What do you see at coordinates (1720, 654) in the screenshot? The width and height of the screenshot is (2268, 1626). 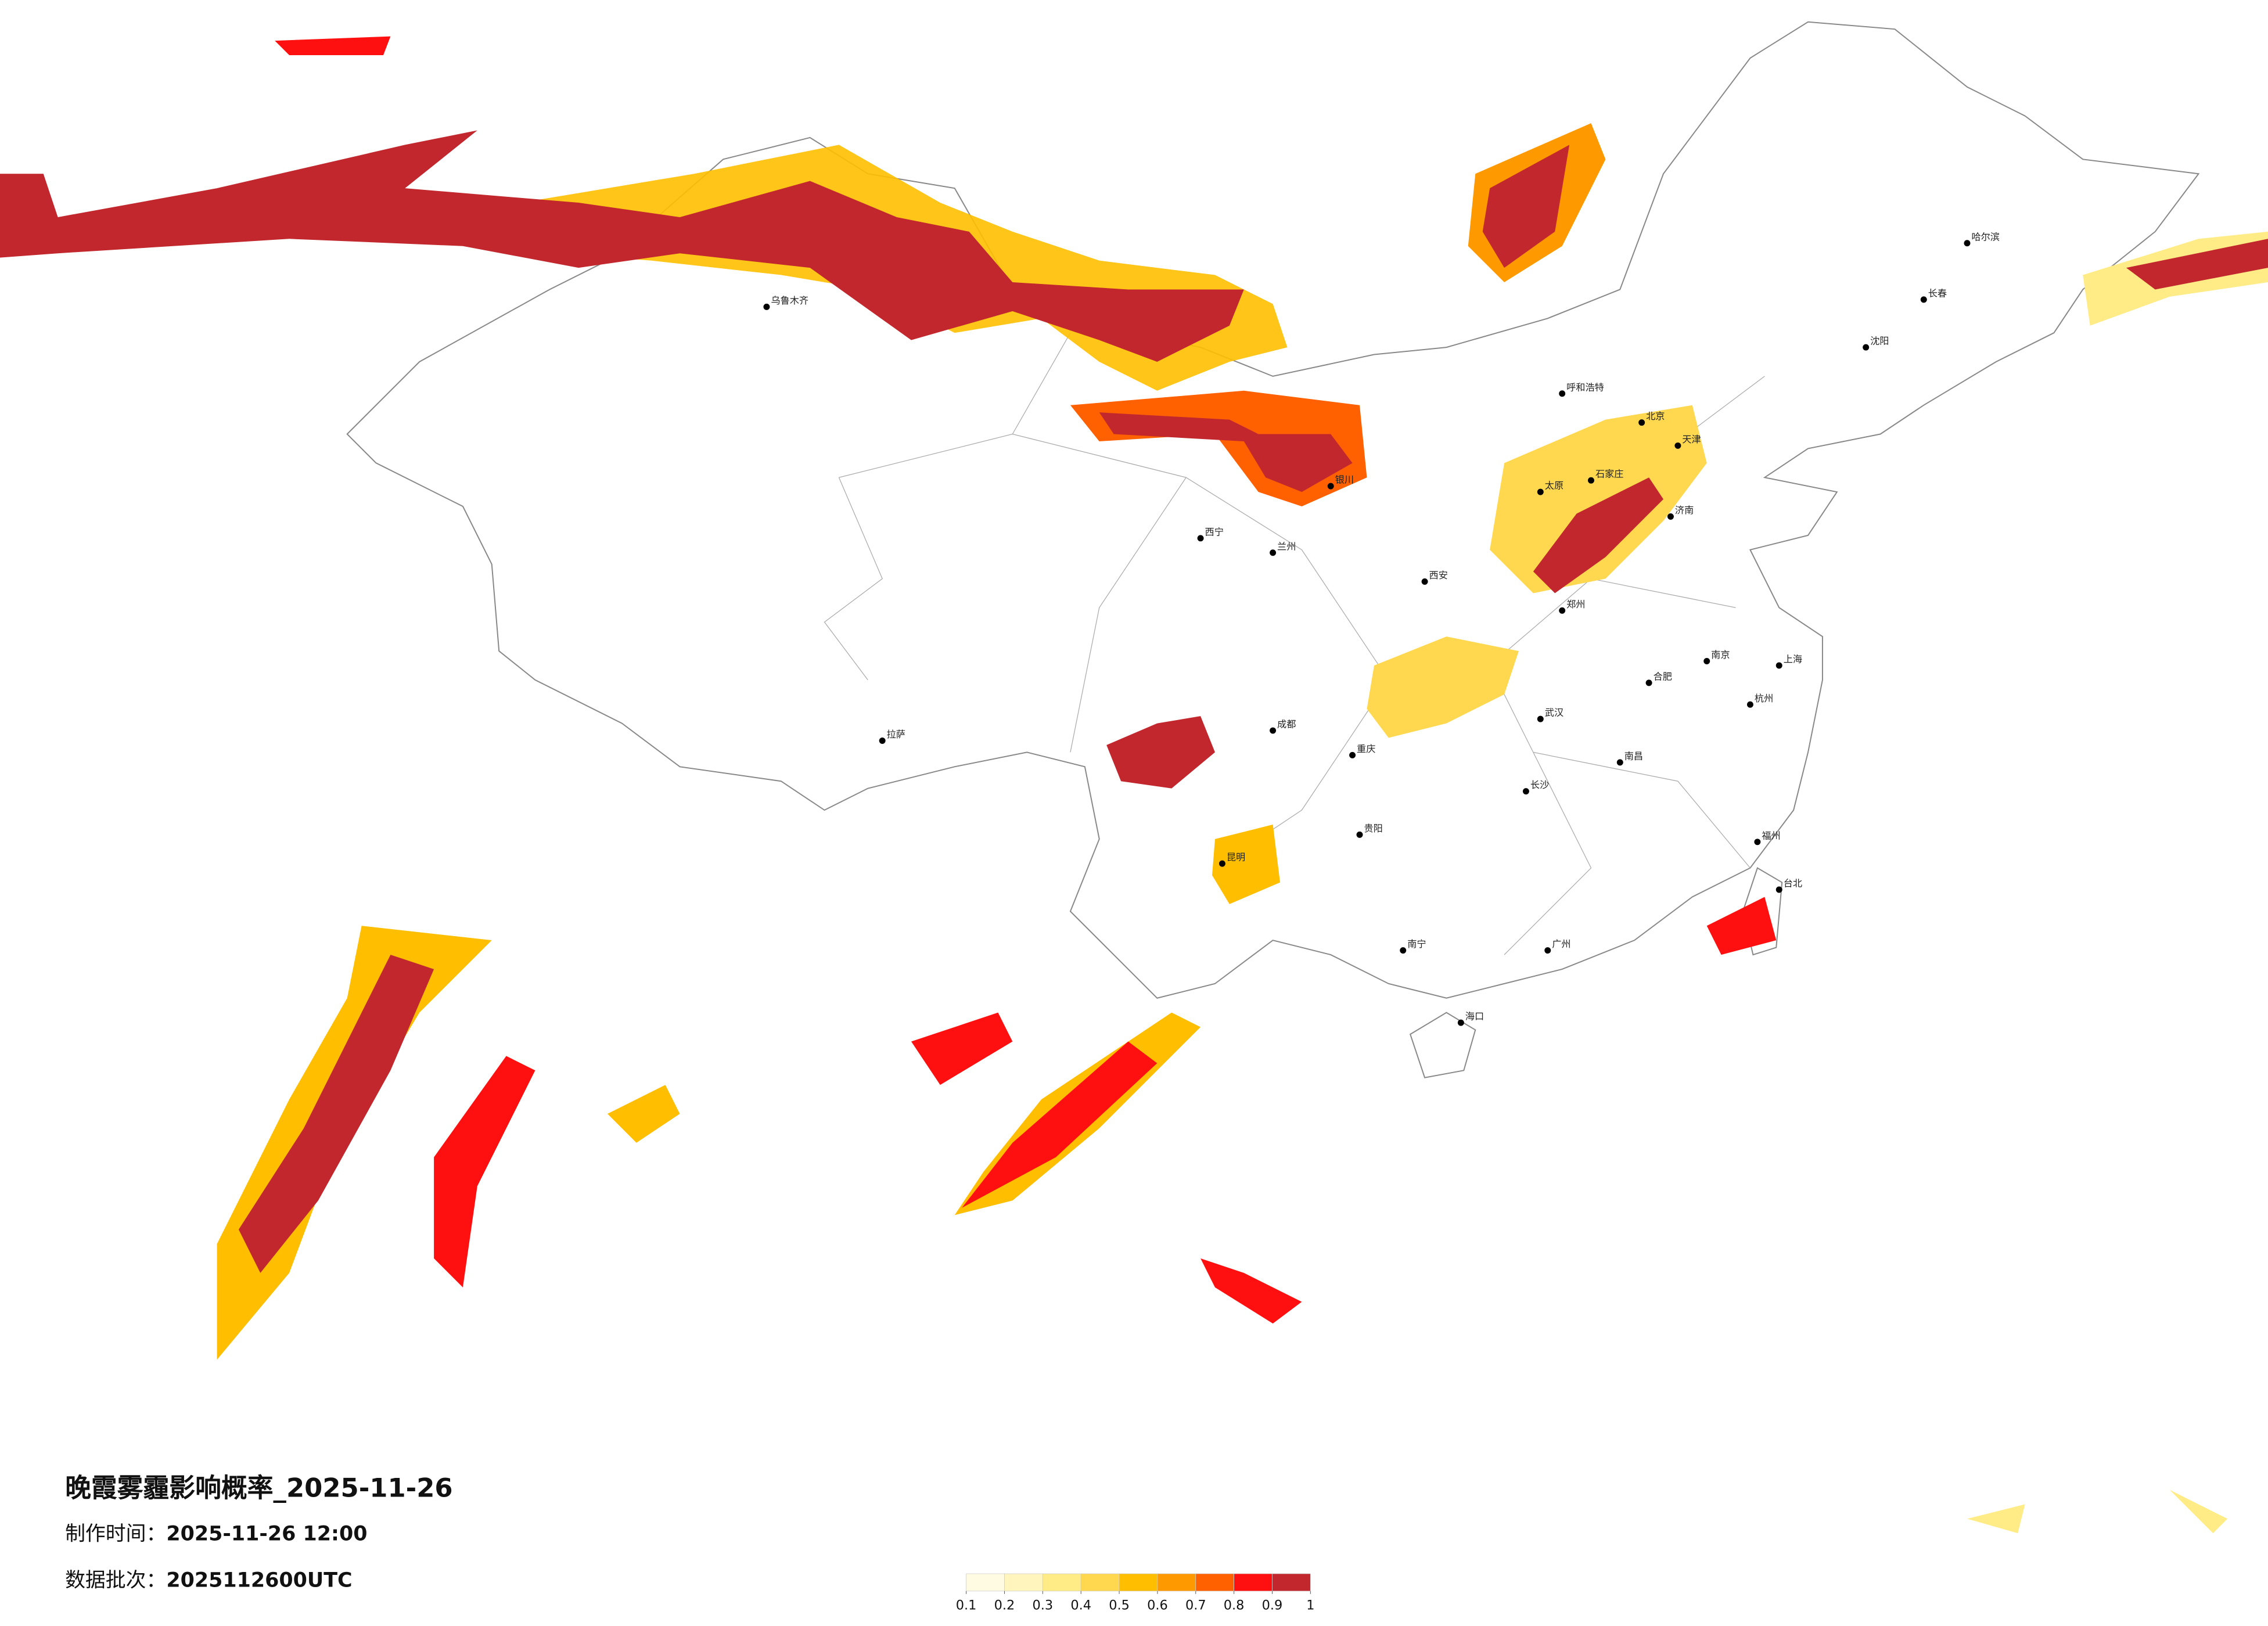 I see `city-label: 南京` at bounding box center [1720, 654].